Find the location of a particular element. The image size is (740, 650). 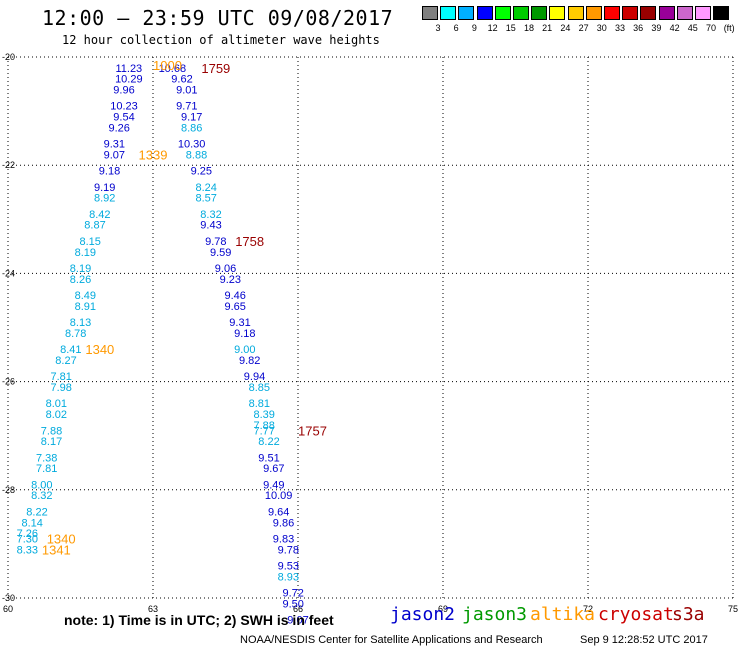

legend-label: 15 is located at coordinates (510, 28).